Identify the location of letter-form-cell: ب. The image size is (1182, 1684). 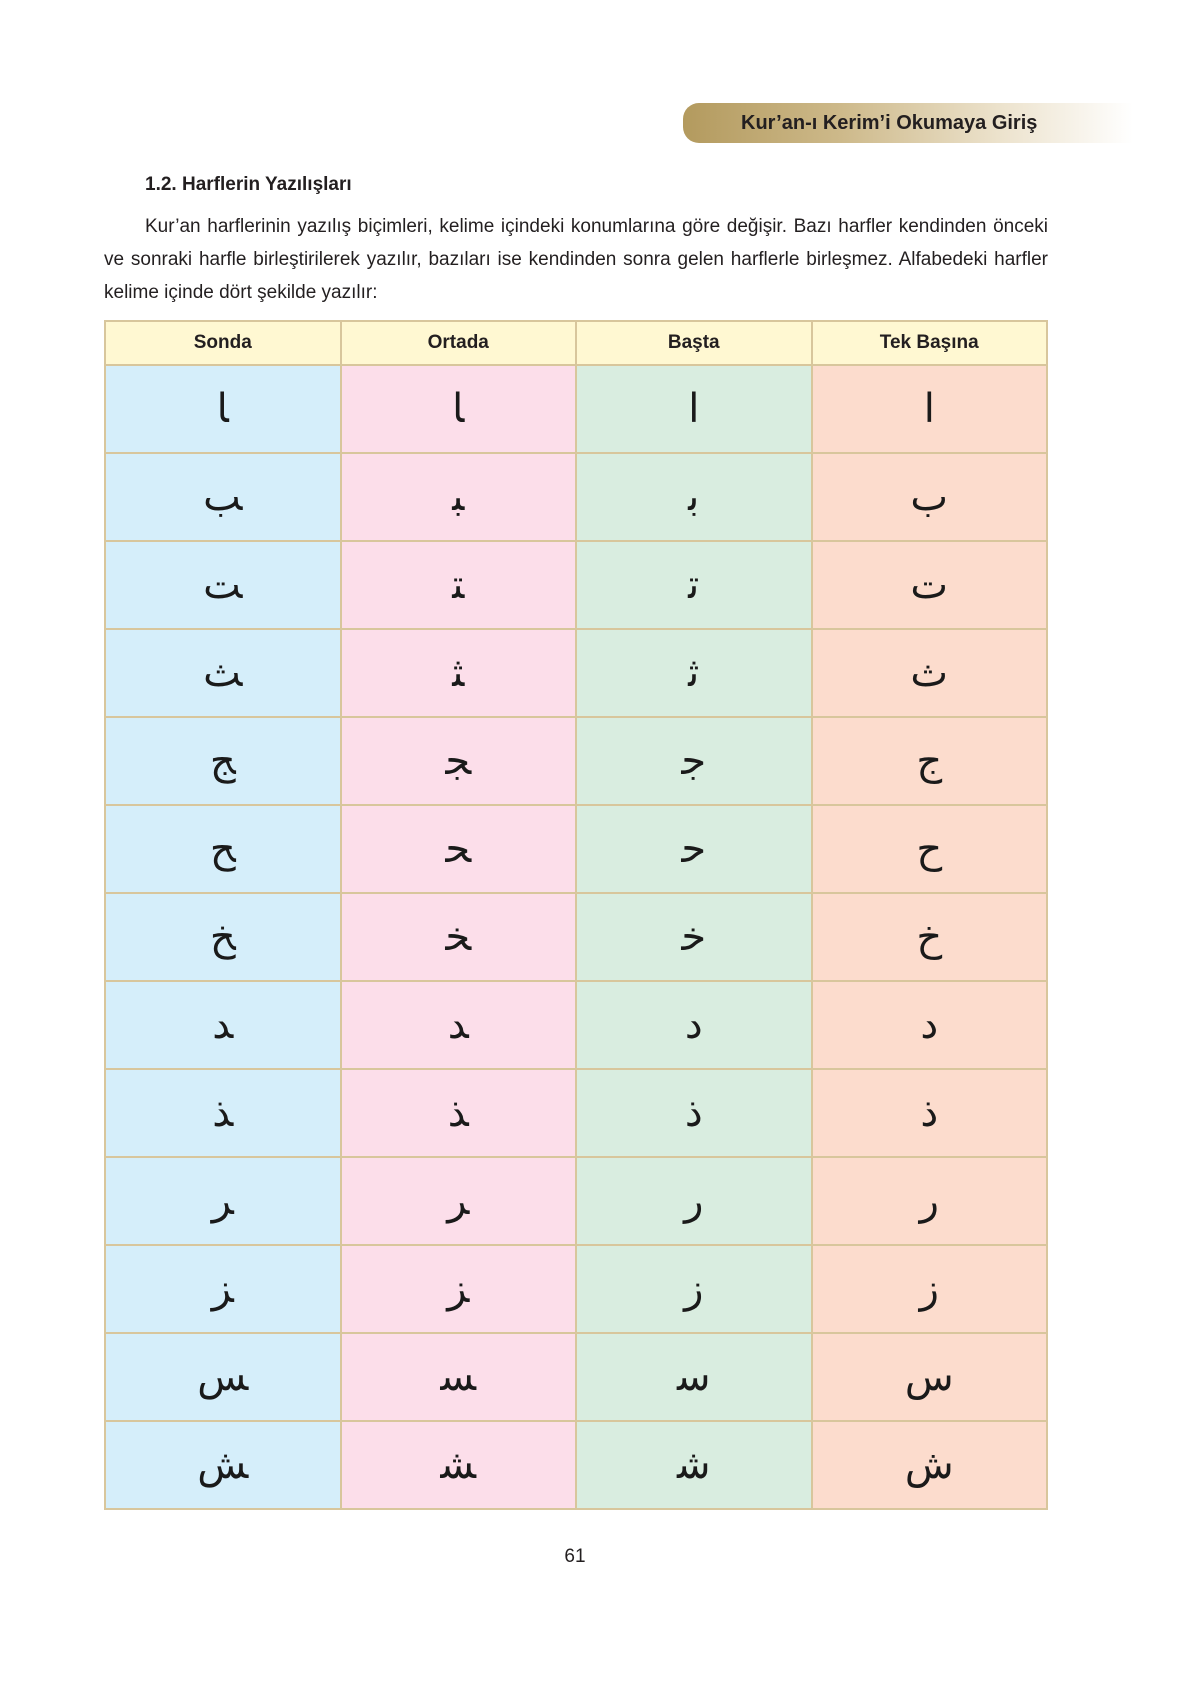
(929, 497).